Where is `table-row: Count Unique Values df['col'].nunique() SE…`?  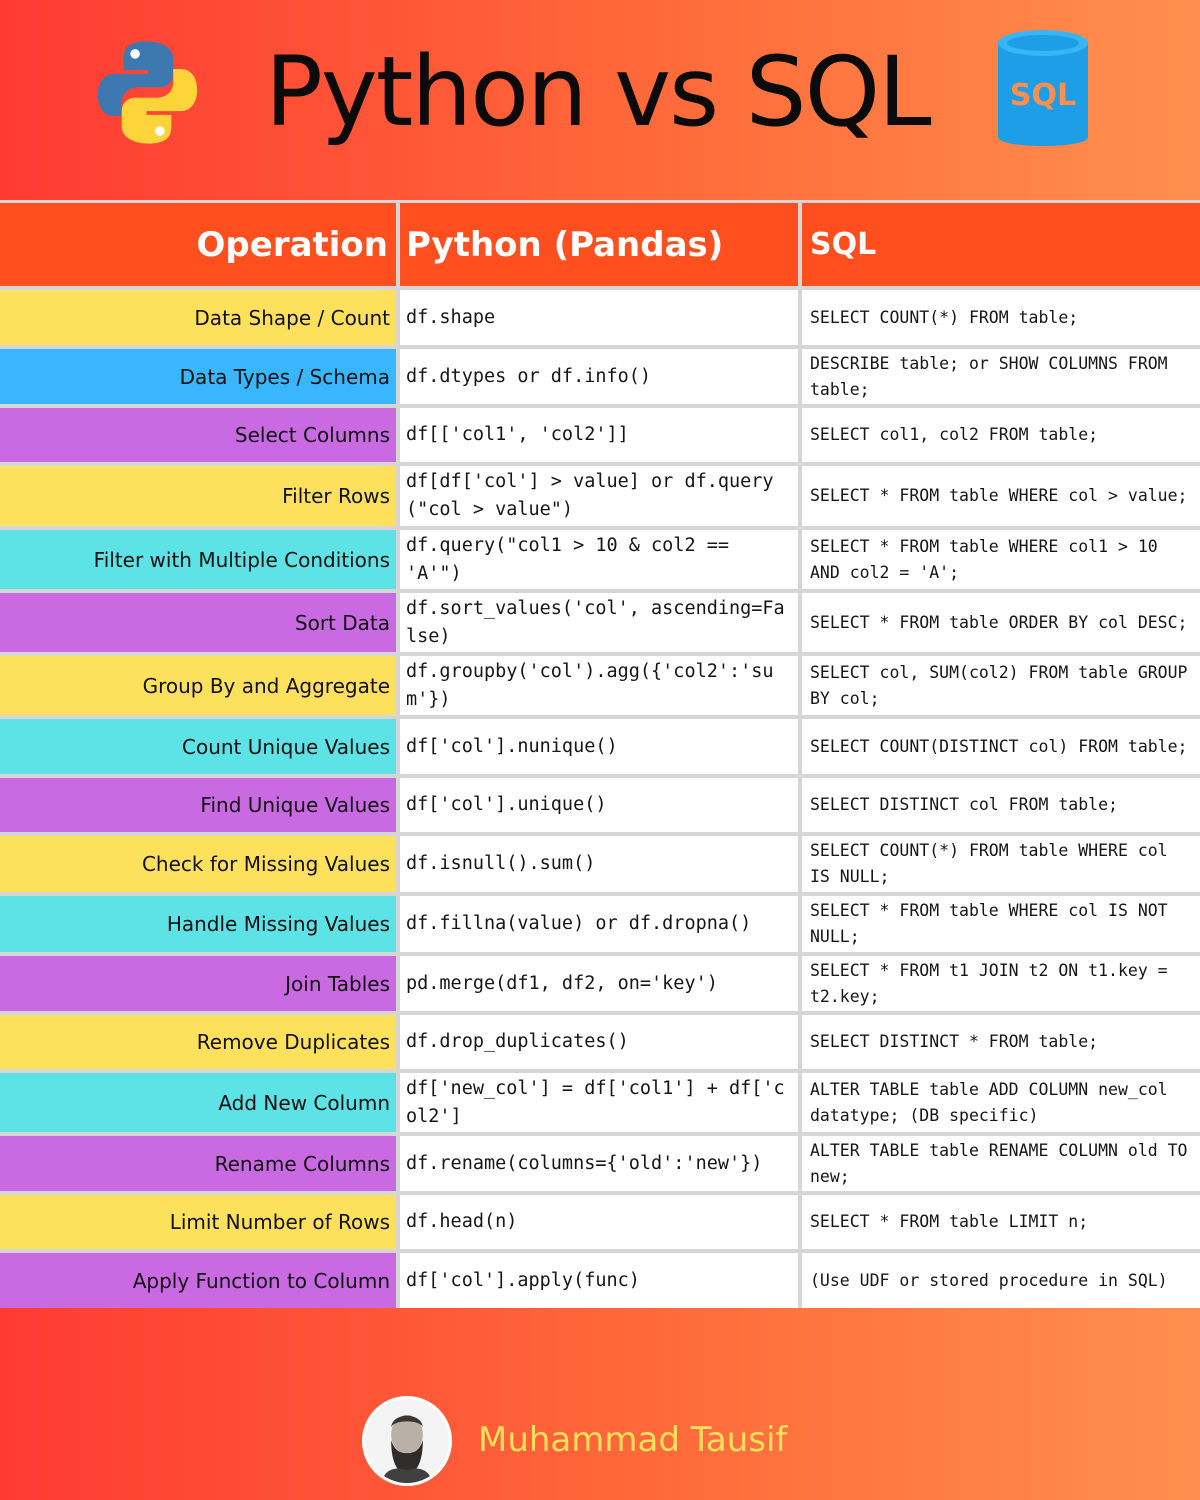
table-row: Count Unique Values df['col'].nunique() SE… is located at coordinates (600, 744).